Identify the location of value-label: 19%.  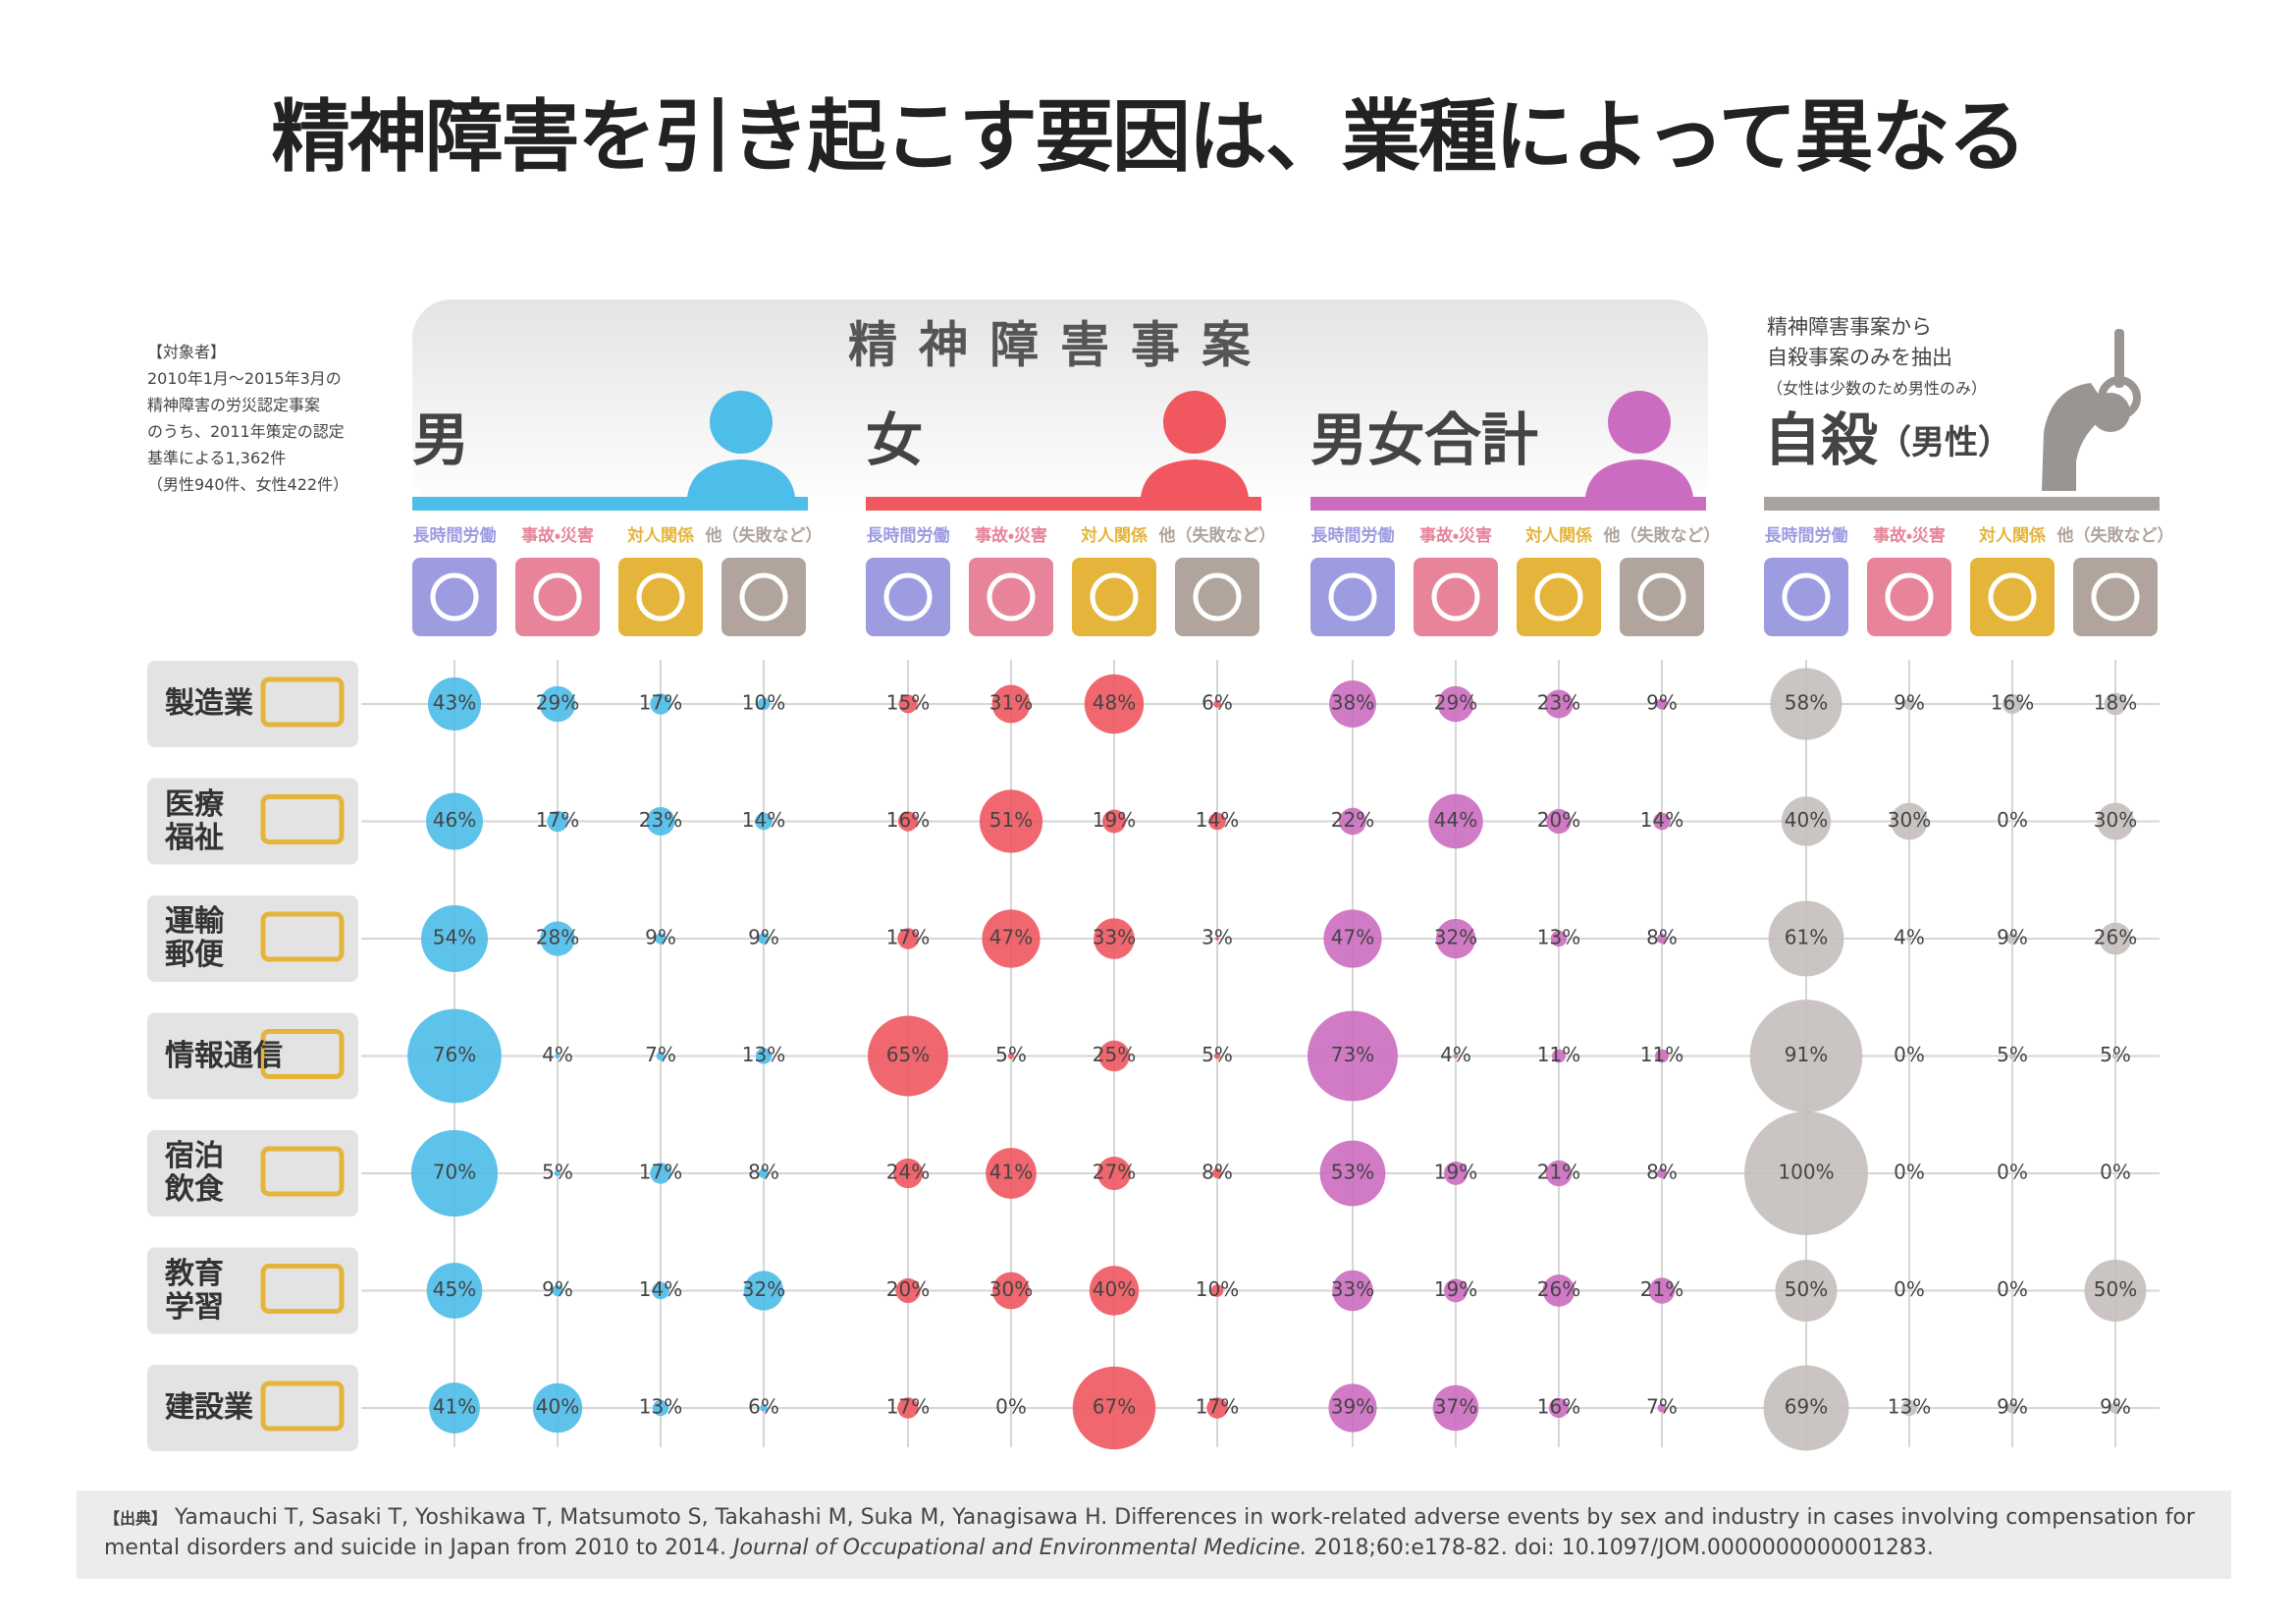
(1455, 1289).